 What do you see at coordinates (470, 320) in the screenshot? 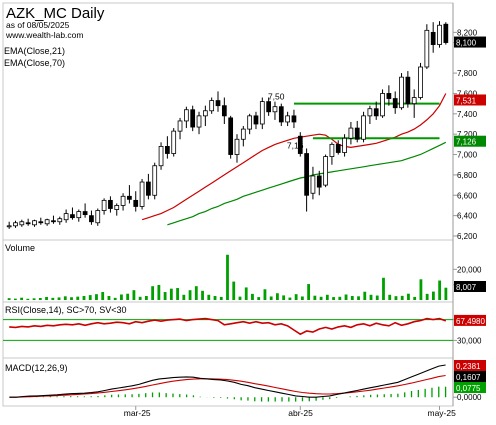
I see `rsi-last-value-tag-bg` at bounding box center [470, 320].